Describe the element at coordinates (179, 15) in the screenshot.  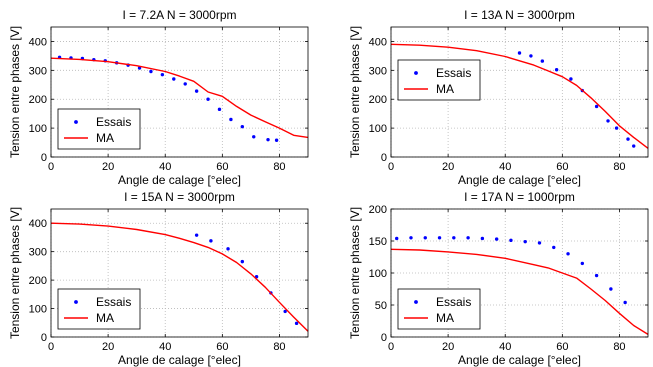
I see `chart-title: I = 7.2A N = 3000rpm` at that location.